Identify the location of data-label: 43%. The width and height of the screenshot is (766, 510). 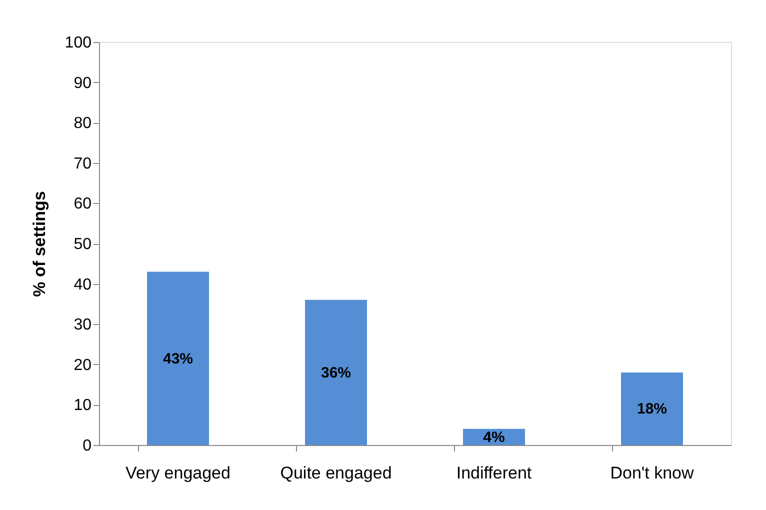
(178, 359).